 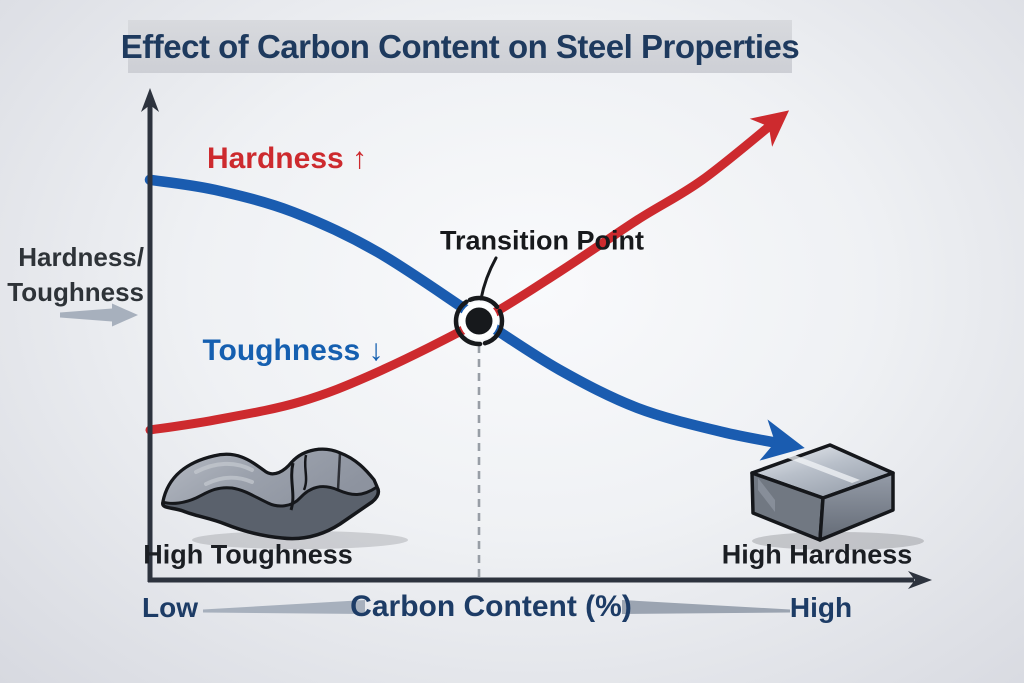 What do you see at coordinates (706, 607) in the screenshot?
I see `high-wedge` at bounding box center [706, 607].